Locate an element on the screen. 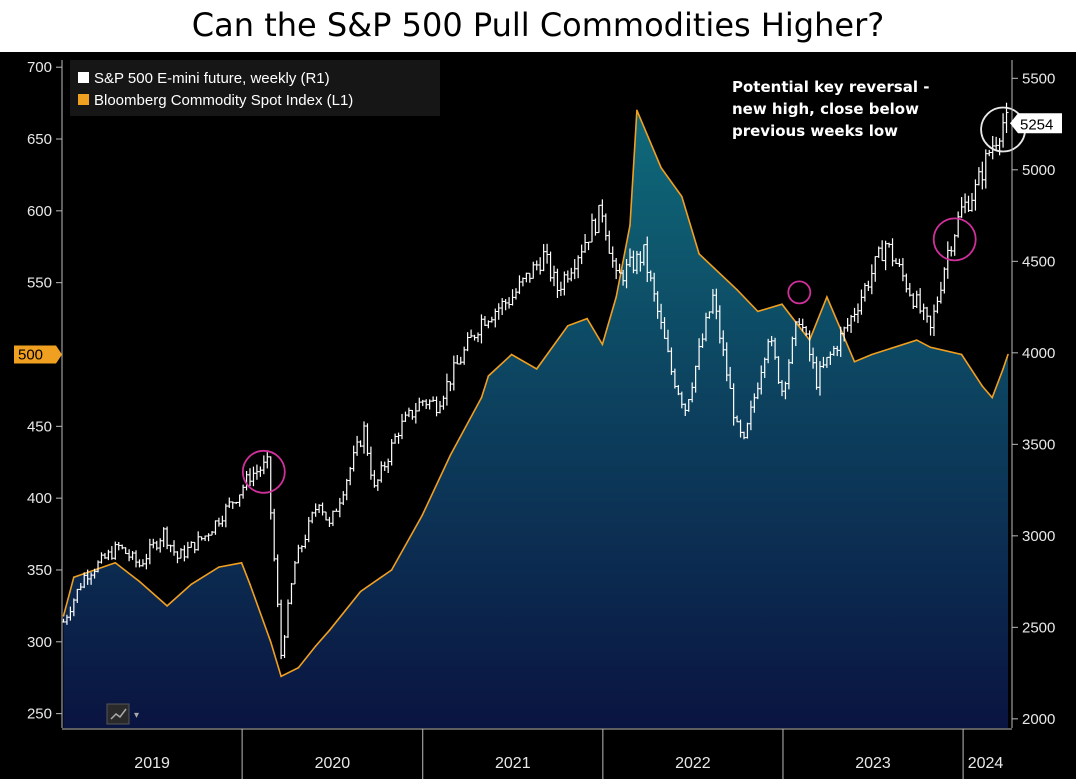 The width and height of the screenshot is (1076, 779). left-tick-label: 650 is located at coordinates (39, 139).